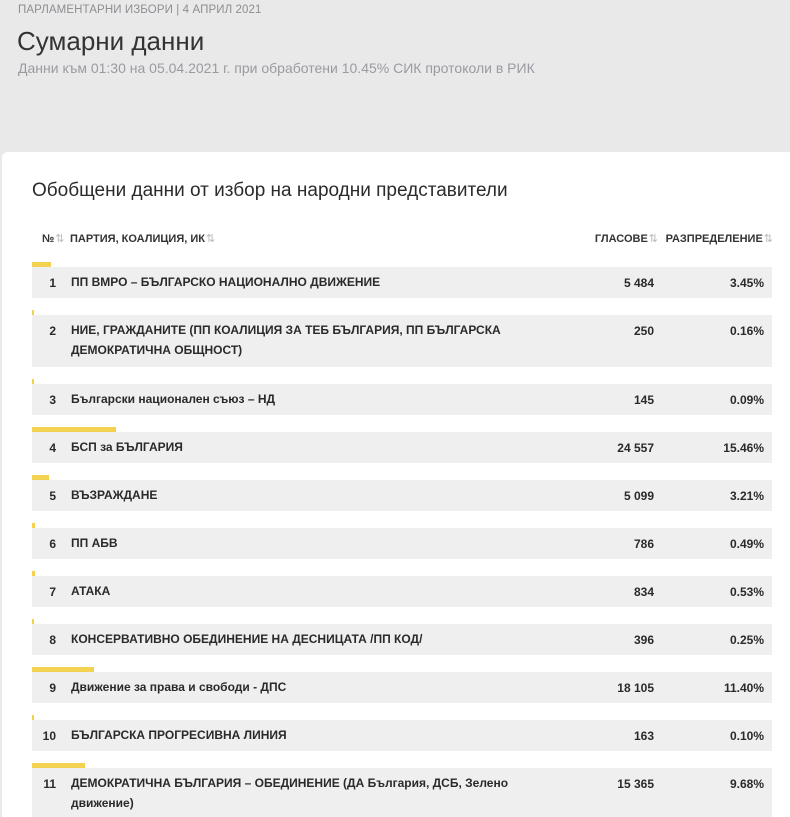 Image resolution: width=790 pixels, height=817 pixels. I want to click on table-row: 6 ПП АБВ 786 0.49%, so click(402, 541).